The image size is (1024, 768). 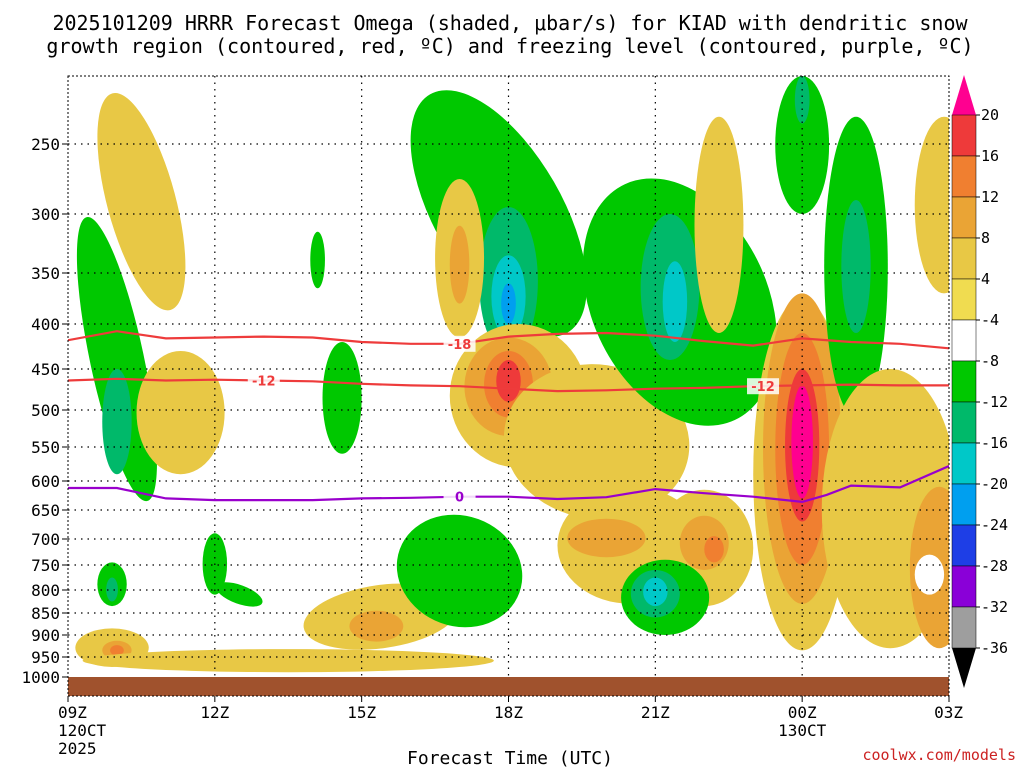 What do you see at coordinates (508, 340) in the screenshot?
I see `contour-line-minus18` at bounding box center [508, 340].